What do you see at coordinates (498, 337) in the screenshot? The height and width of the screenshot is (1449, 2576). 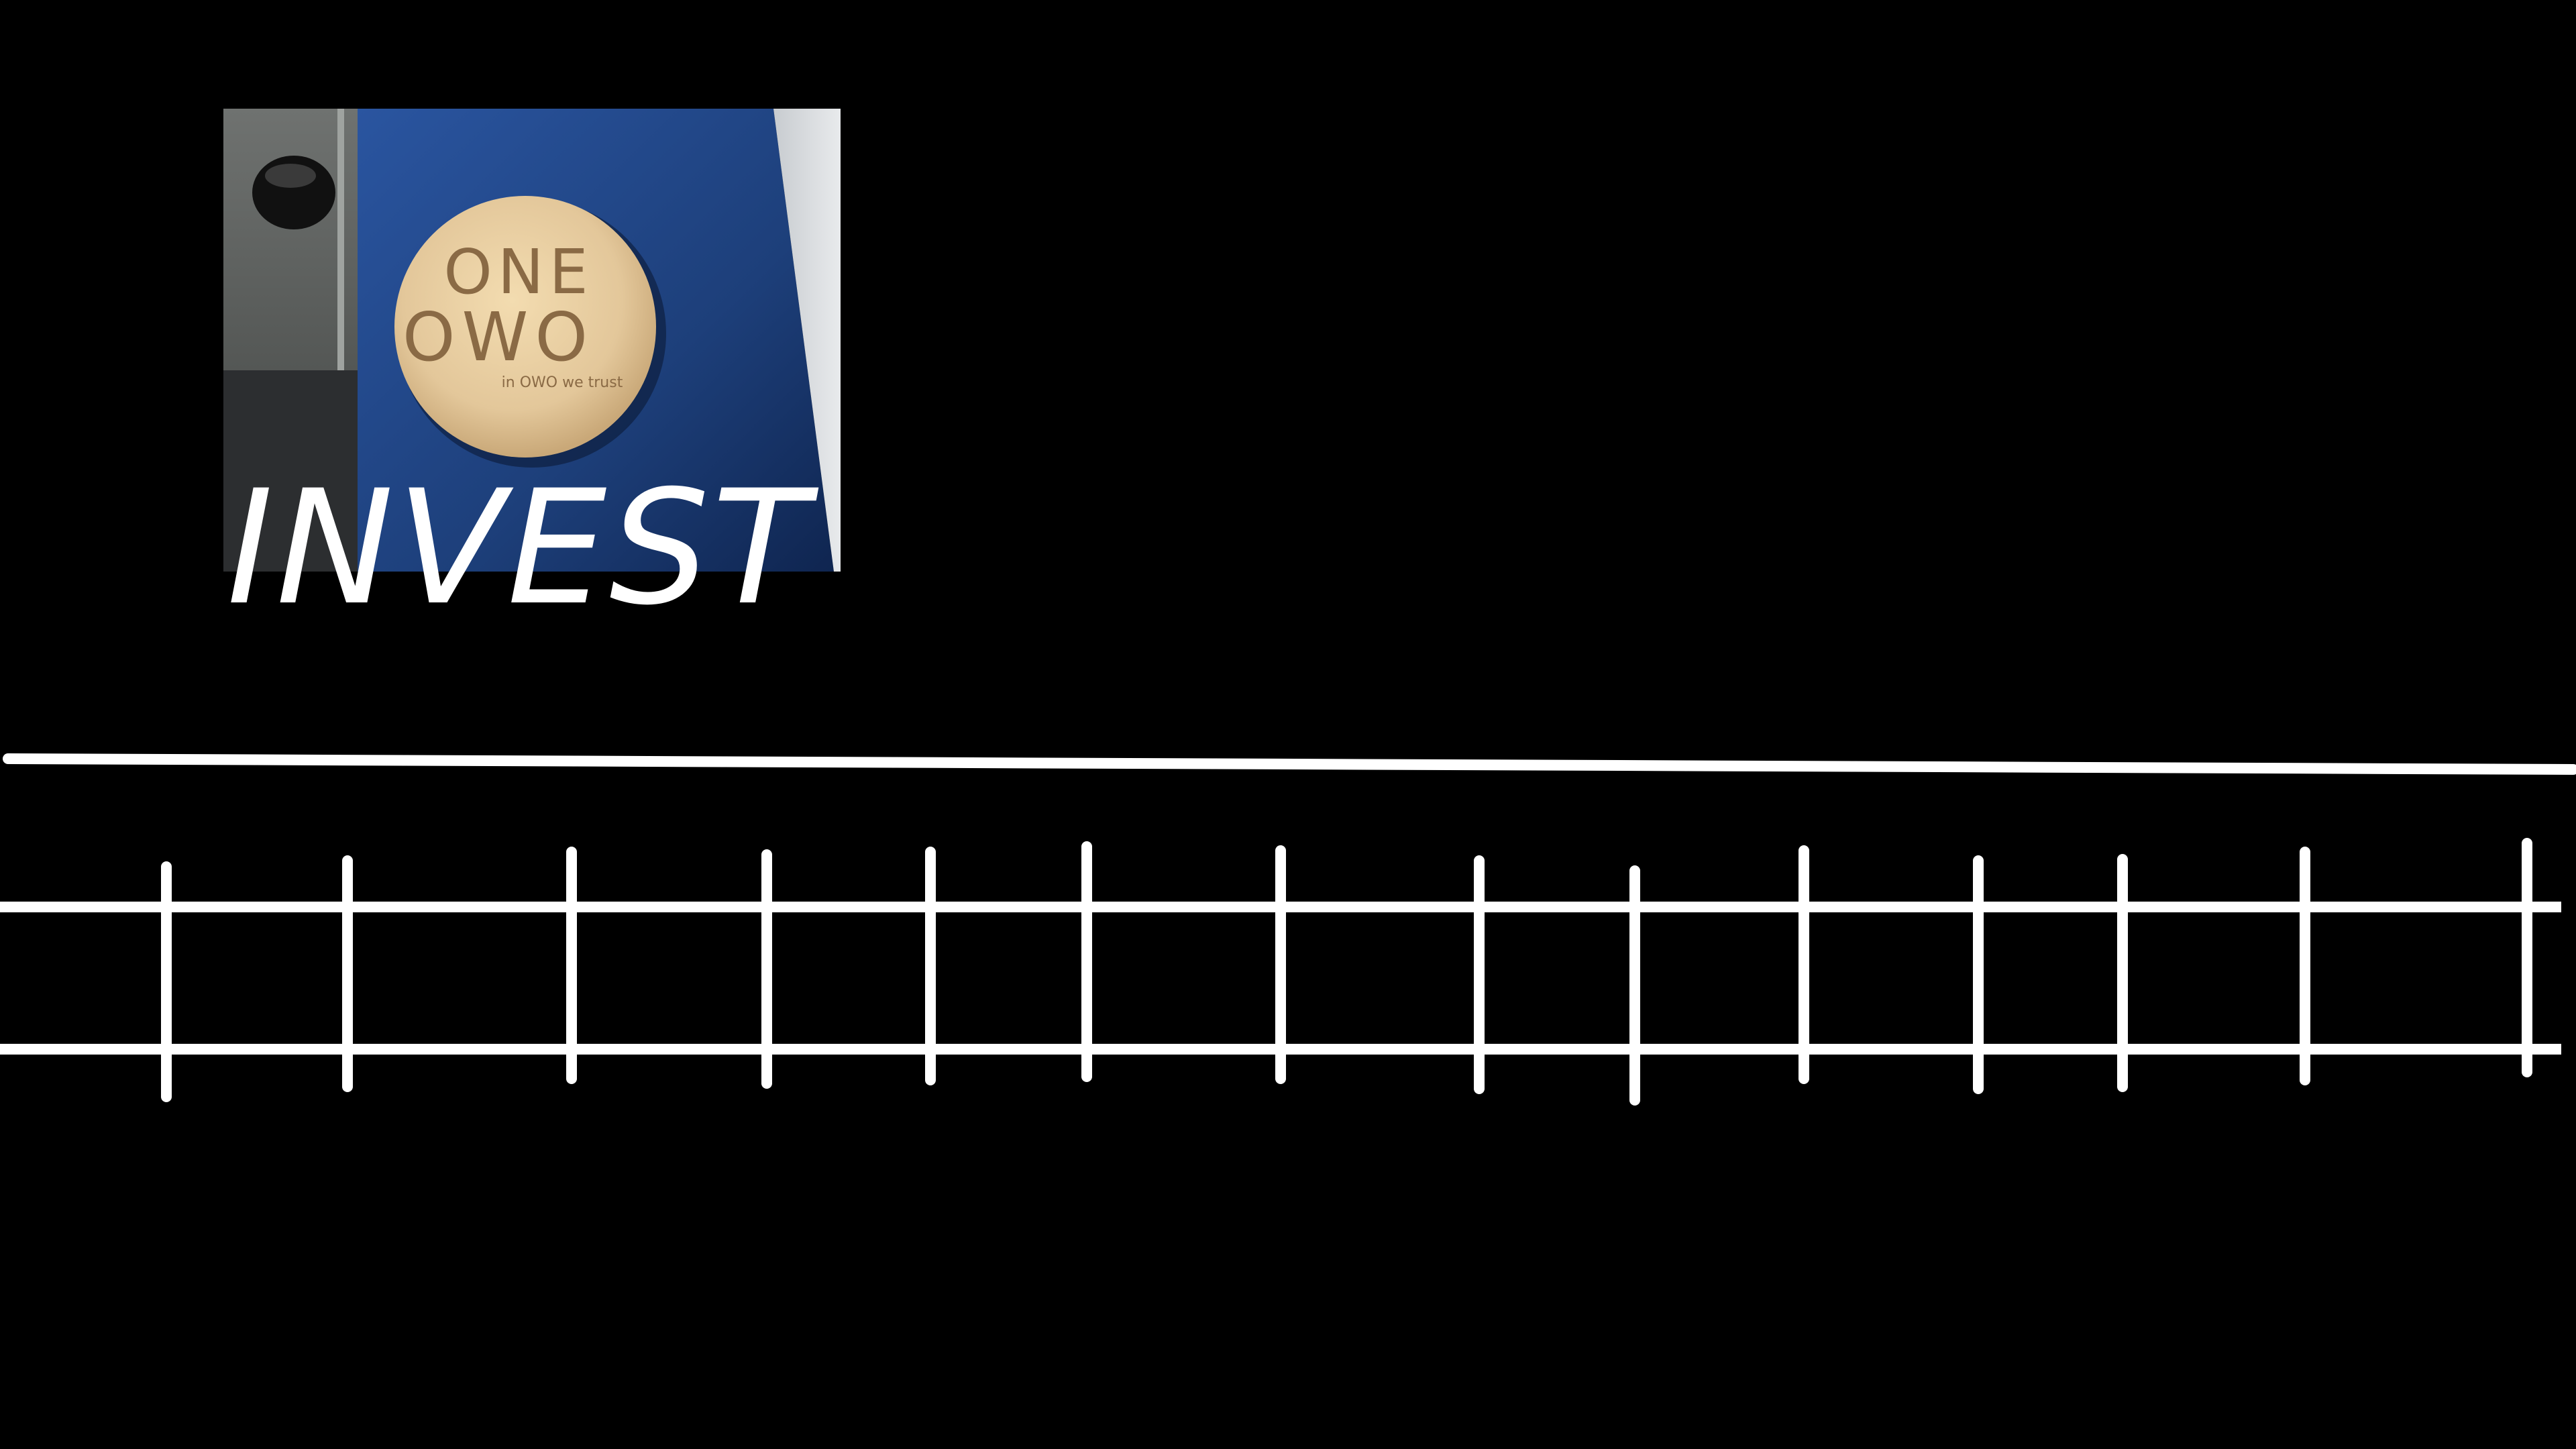 I see `coin-text-line2: OWO` at bounding box center [498, 337].